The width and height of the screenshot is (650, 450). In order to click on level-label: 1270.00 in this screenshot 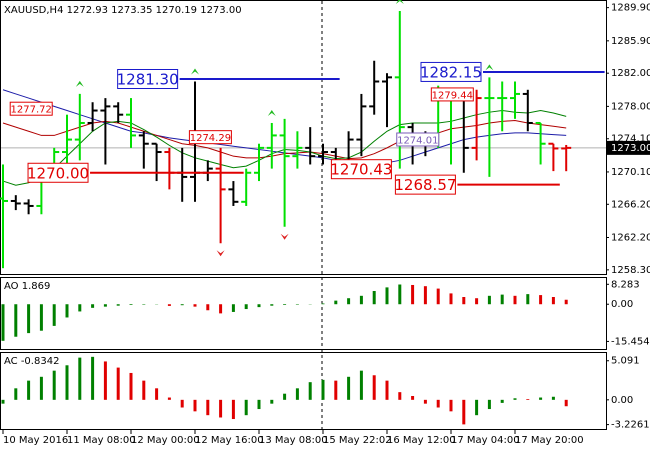, I will do `click(58, 173)`.